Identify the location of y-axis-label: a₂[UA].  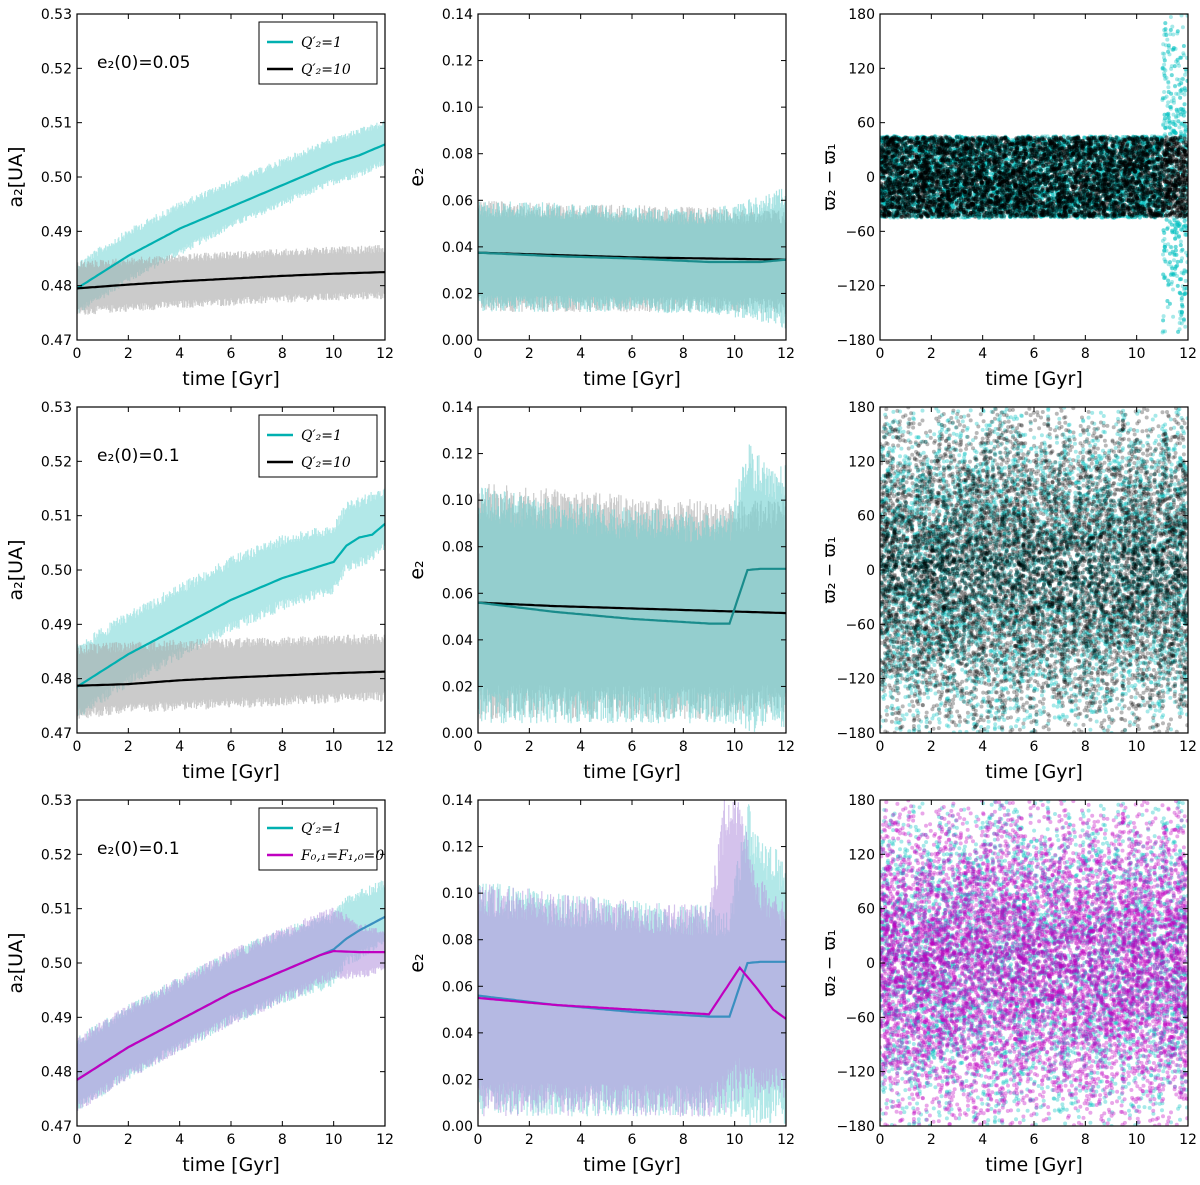
(16, 177).